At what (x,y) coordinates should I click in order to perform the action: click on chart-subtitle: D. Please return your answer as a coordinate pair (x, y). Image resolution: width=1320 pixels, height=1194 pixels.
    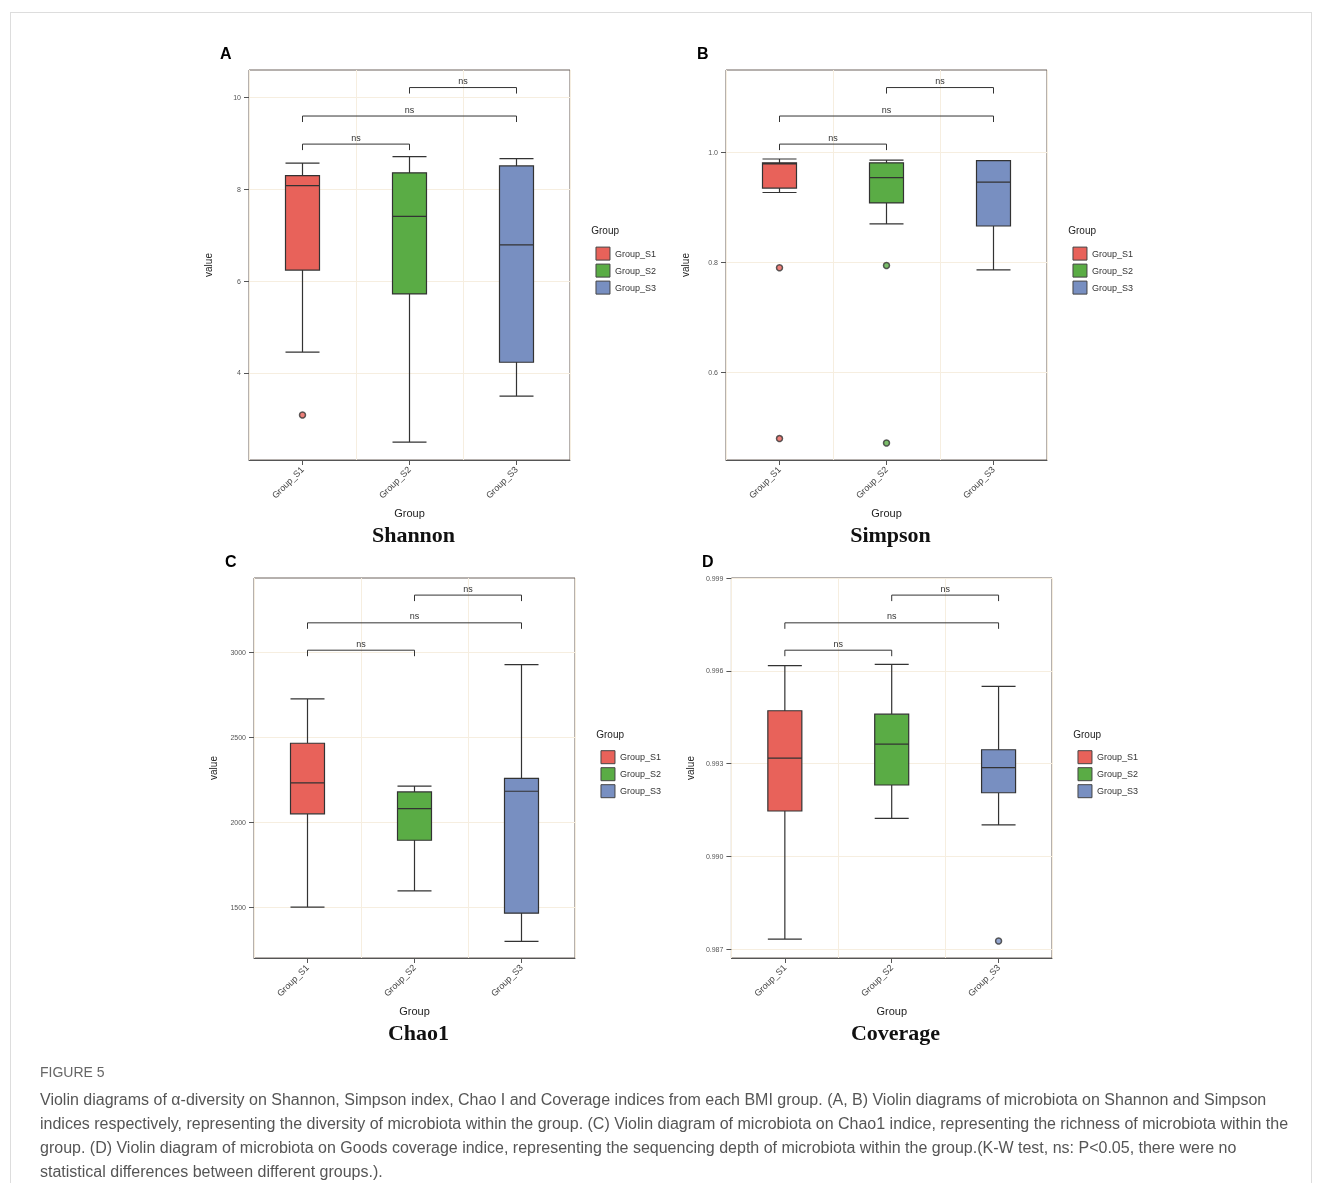
    Looking at the image, I should click on (708, 561).